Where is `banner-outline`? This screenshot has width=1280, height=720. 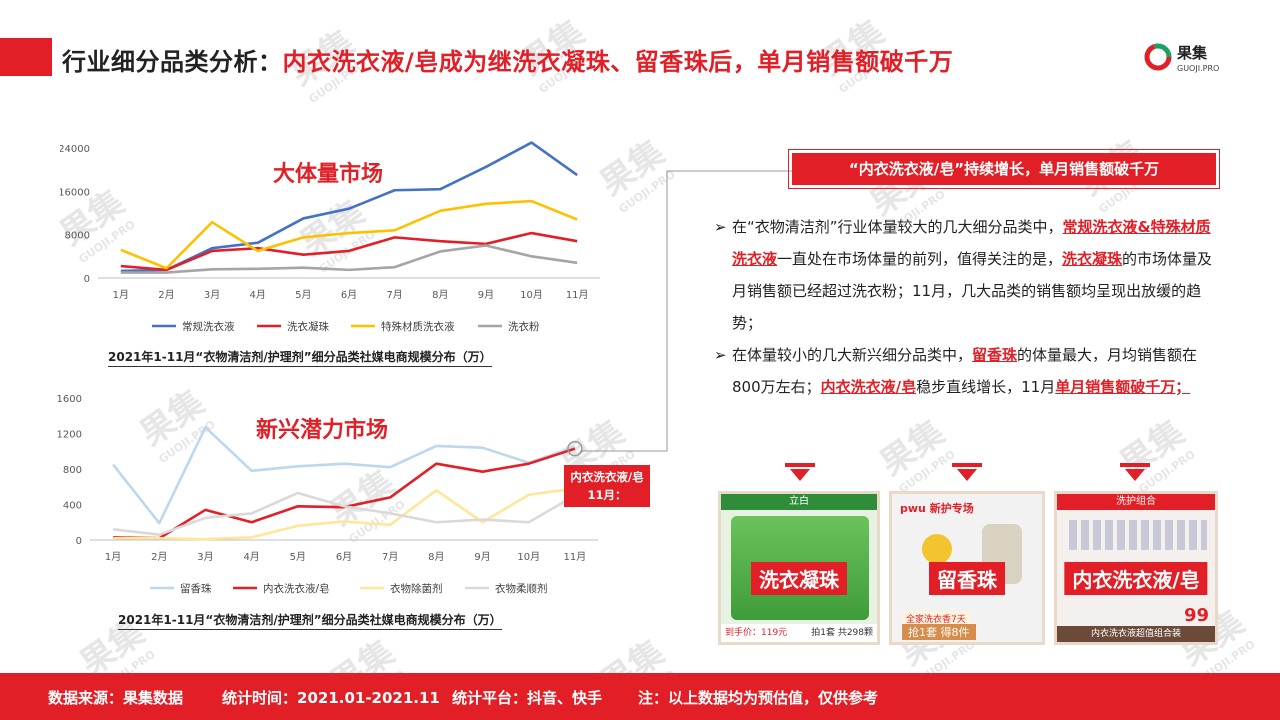 banner-outline is located at coordinates (1004, 169).